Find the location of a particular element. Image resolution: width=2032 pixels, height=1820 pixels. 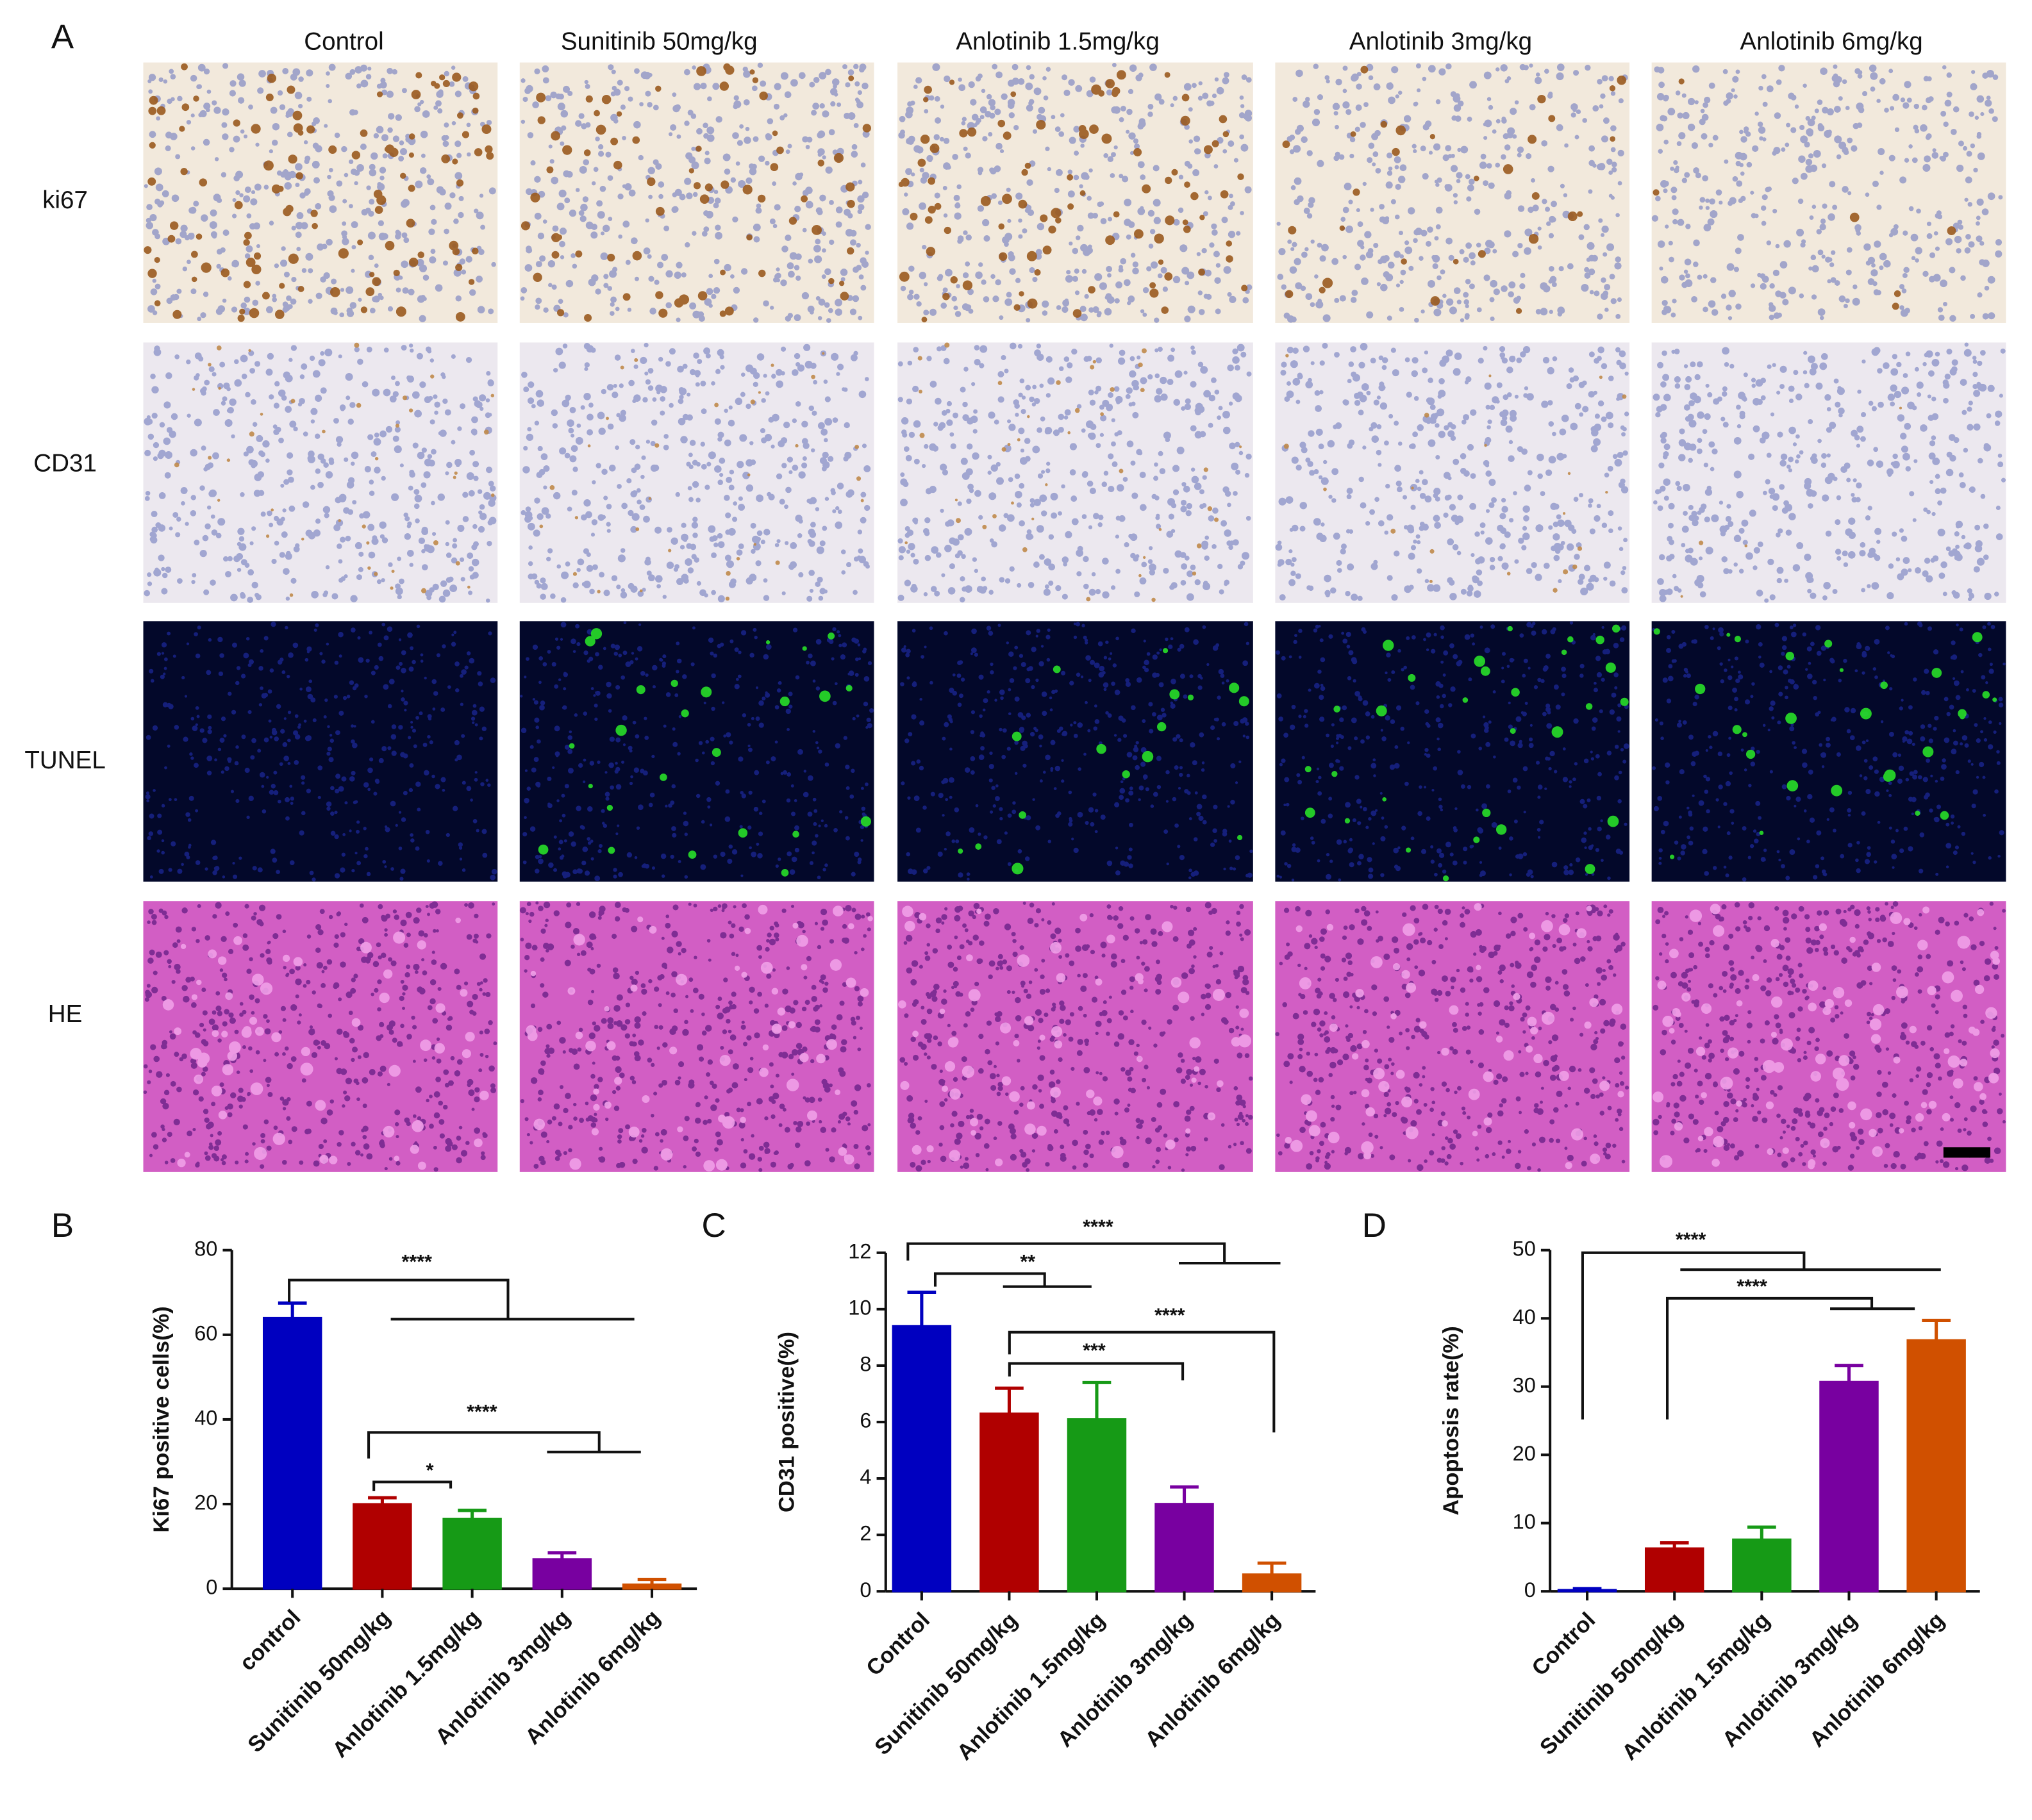

y-tick-label: 80 is located at coordinates (205, 1248).